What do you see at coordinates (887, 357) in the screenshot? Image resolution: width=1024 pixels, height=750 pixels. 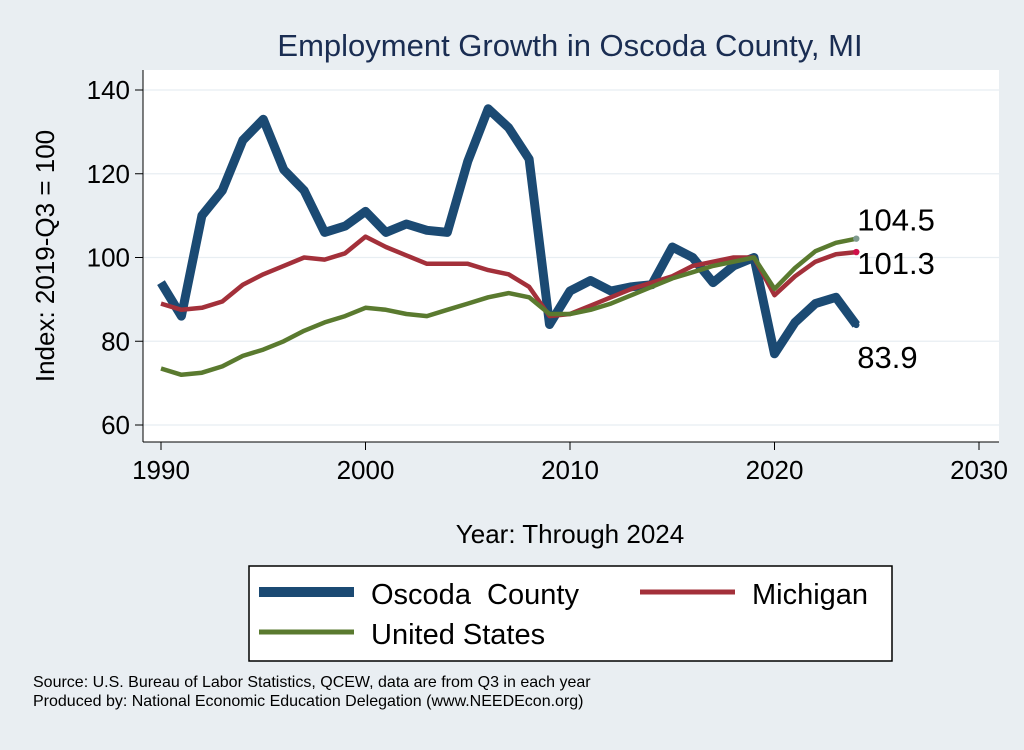 I see `end-label-oscoda: 83.9` at bounding box center [887, 357].